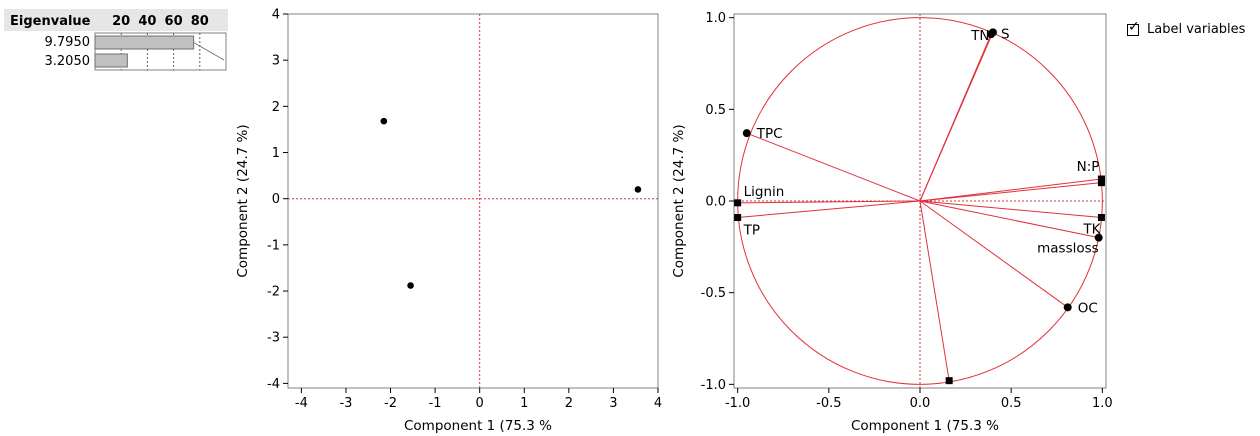 This screenshot has height=436, width=1260. What do you see at coordinates (713, 293) in the screenshot?
I see `loading-y-tick-label: -0.5` at bounding box center [713, 293].